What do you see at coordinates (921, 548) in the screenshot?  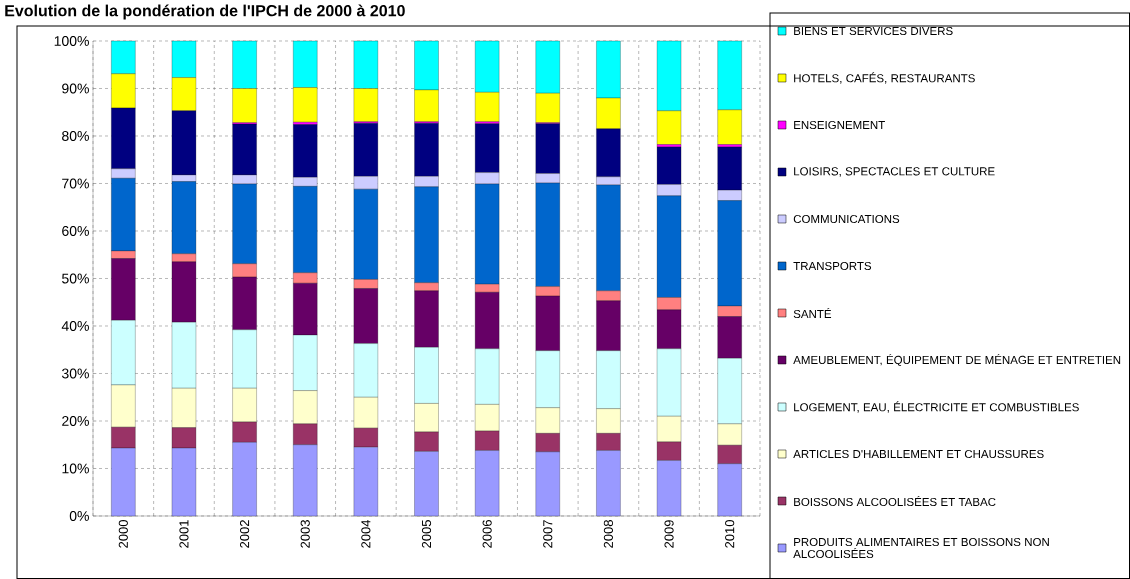 I see `legend-label: PRODUITS ALIMENTAIRES ET BOISSONS NON ALCOOLISÉES` at bounding box center [921, 548].